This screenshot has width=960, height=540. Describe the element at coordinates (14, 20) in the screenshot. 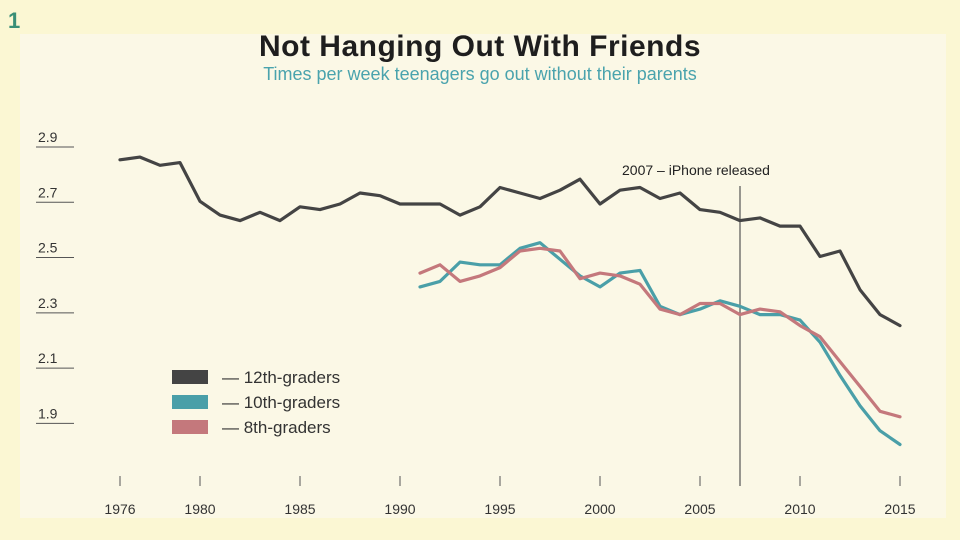

I see `slide-number: 1` at that location.